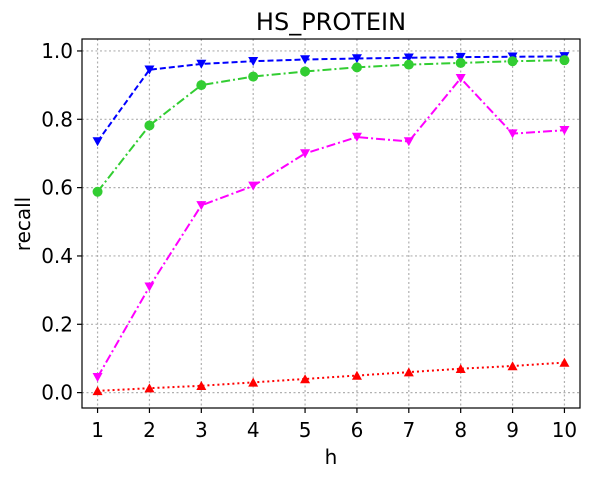  What do you see at coordinates (408, 430) in the screenshot?
I see `x-tick-label: 7` at bounding box center [408, 430].